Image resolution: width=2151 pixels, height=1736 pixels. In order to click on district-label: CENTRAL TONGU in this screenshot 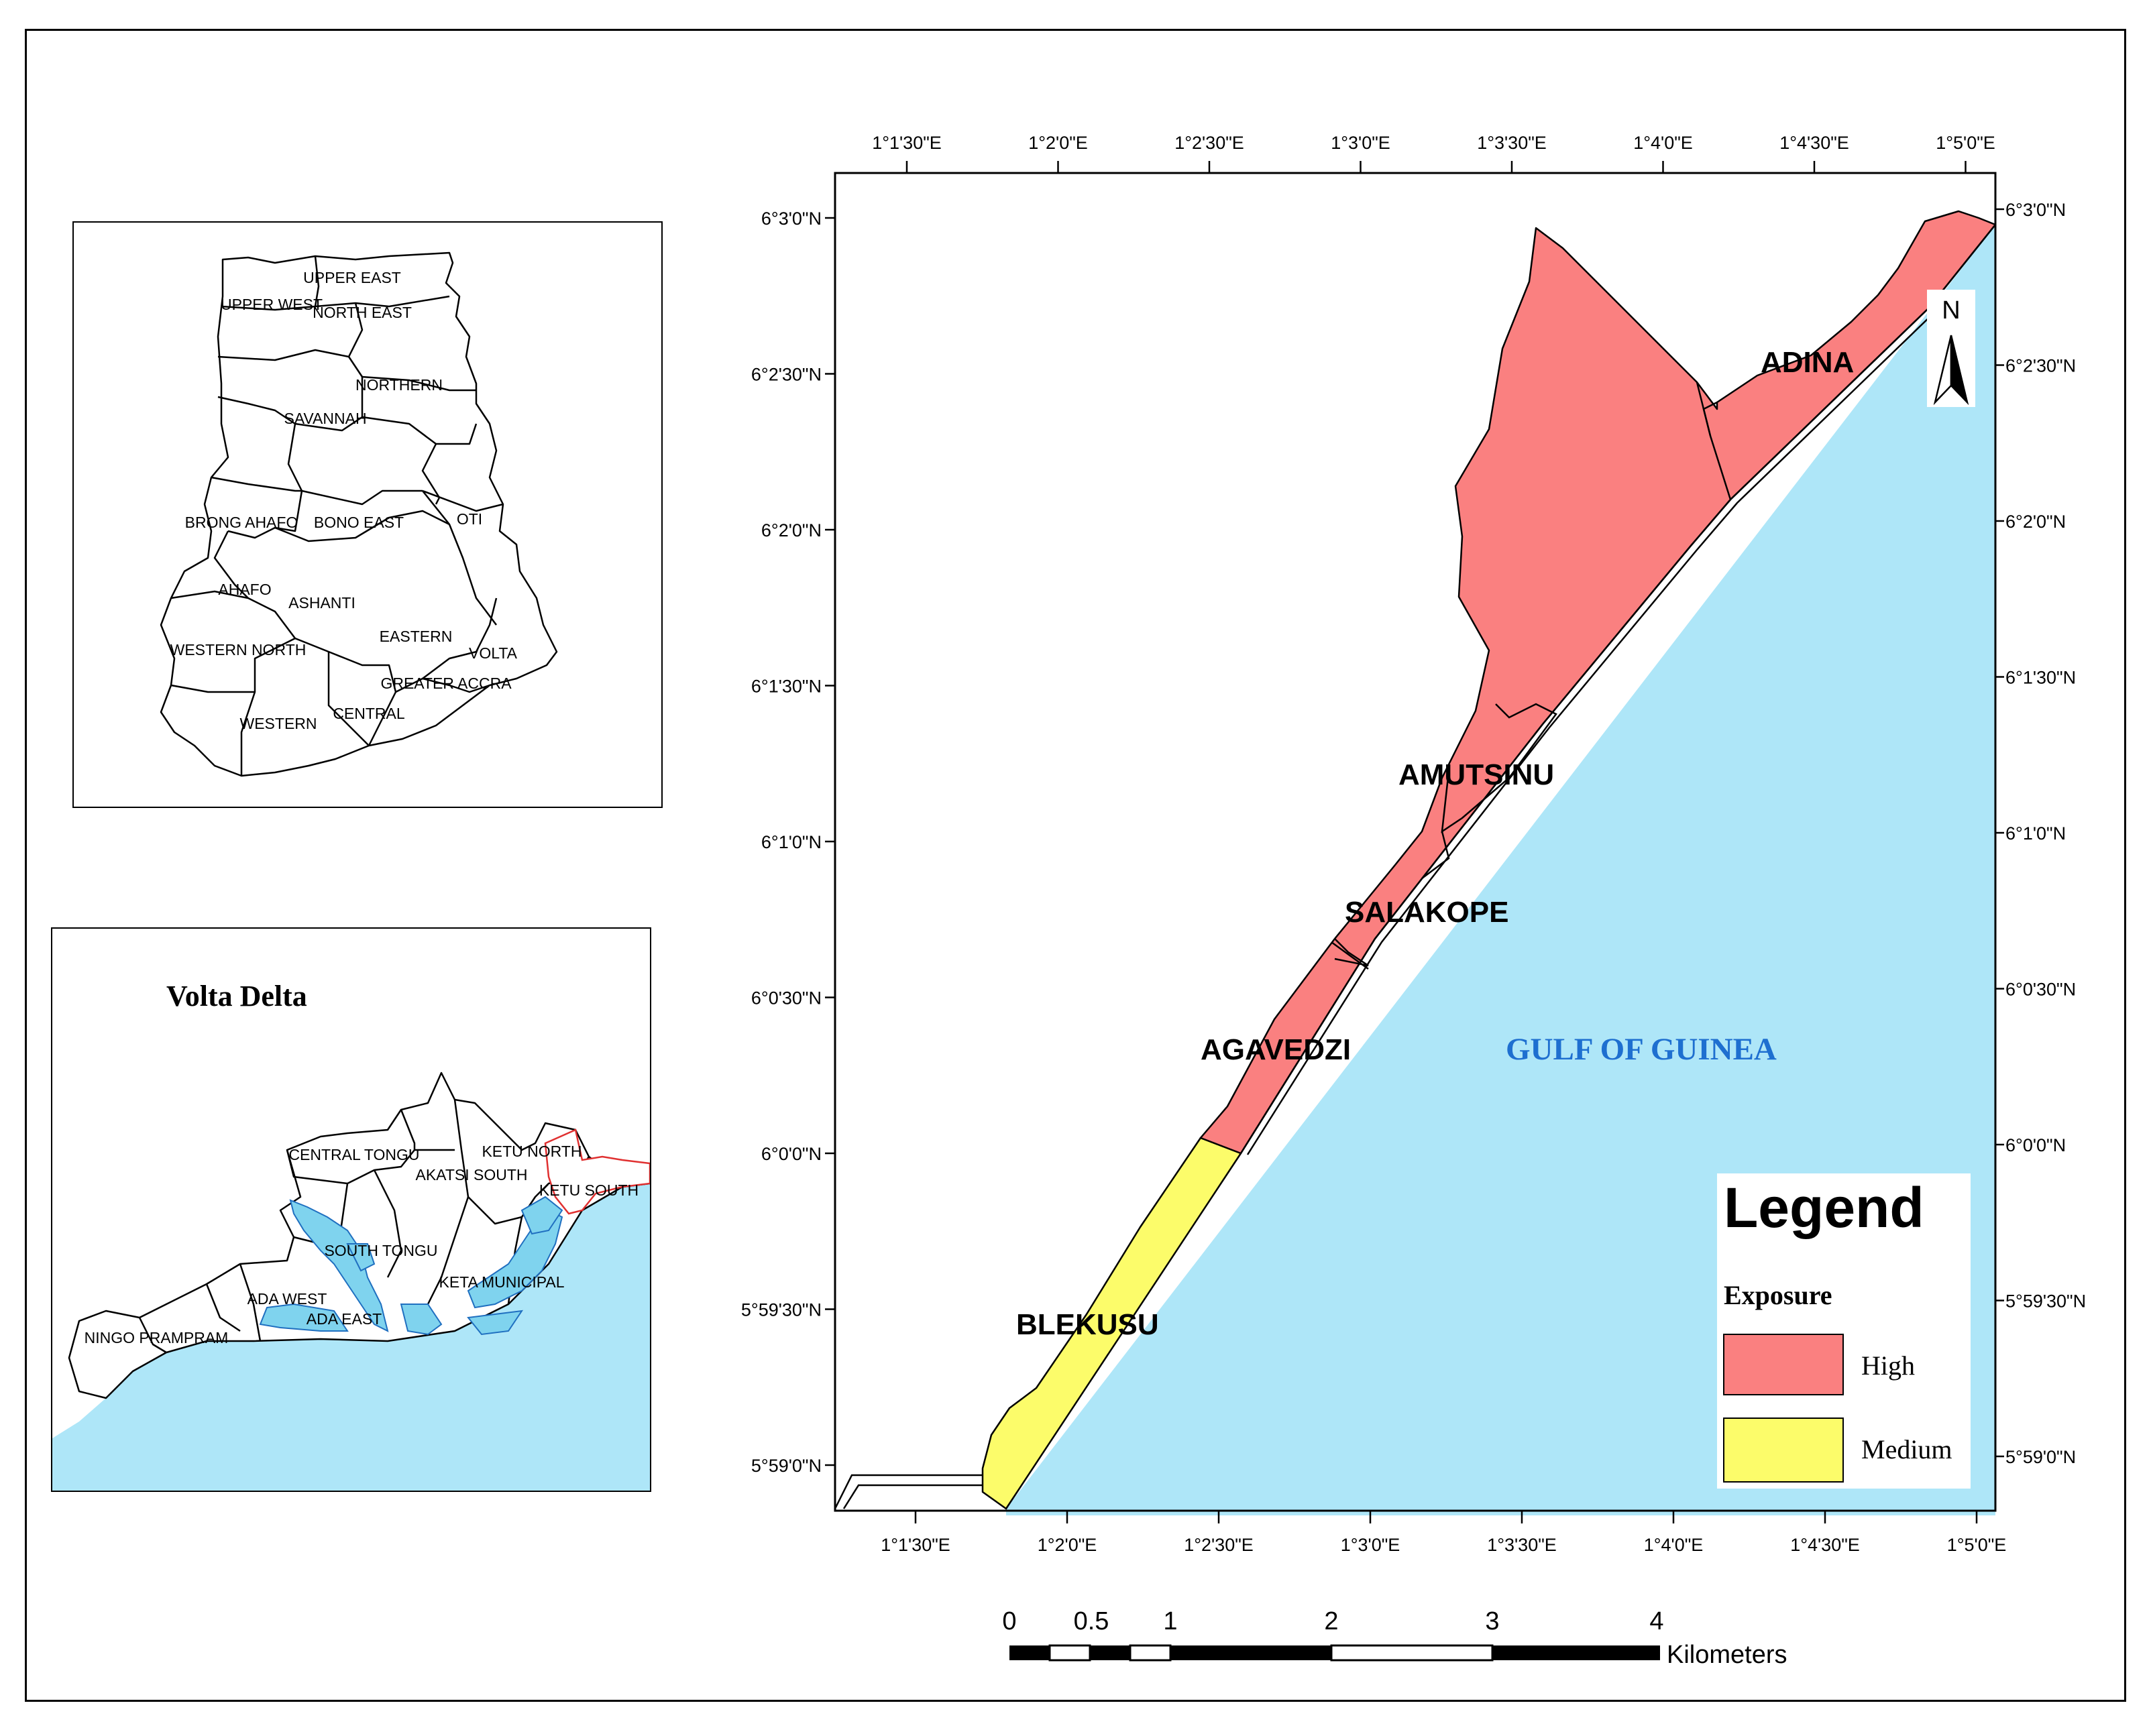, I will do `click(353, 1154)`.